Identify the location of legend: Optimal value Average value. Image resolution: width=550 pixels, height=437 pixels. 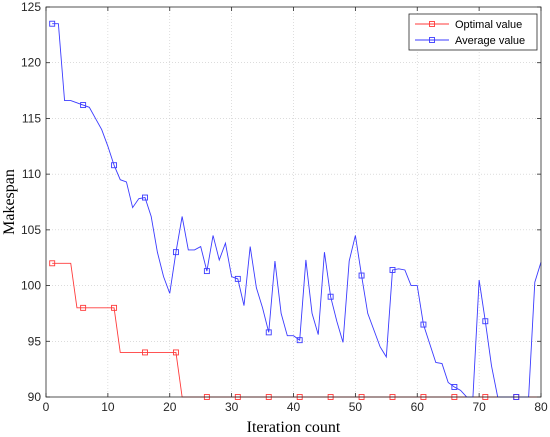
(473, 32).